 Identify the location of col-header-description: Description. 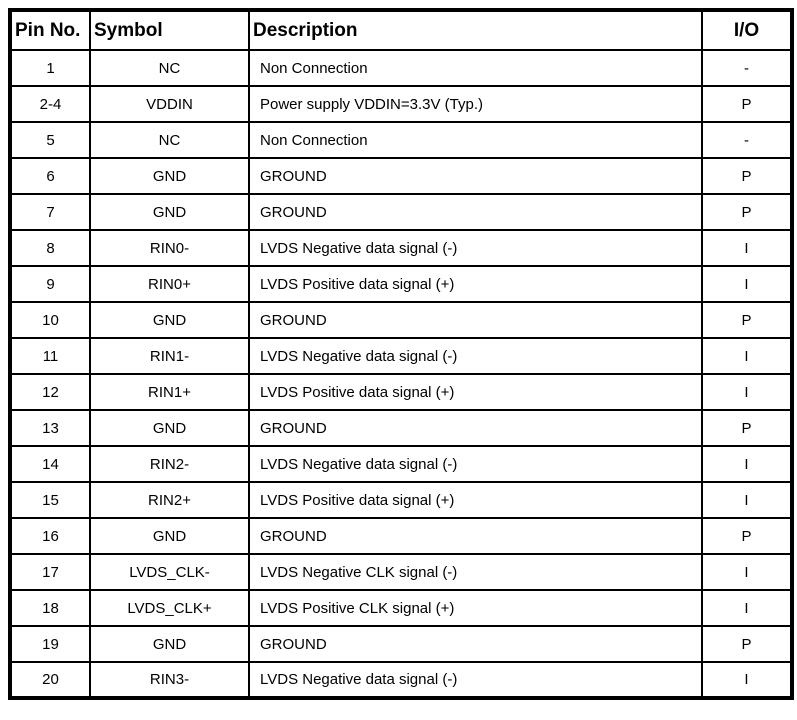
(475, 30).